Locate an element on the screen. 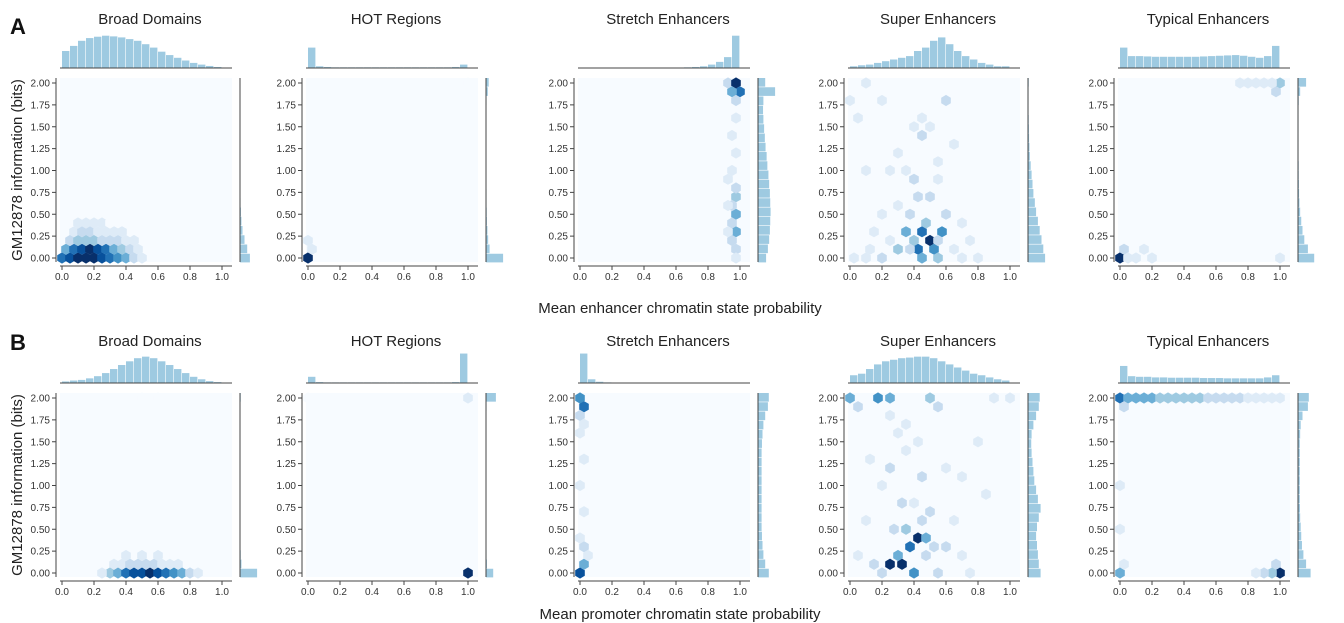 The image size is (1344, 623). x-tick-label: 0.6 is located at coordinates (158, 277).